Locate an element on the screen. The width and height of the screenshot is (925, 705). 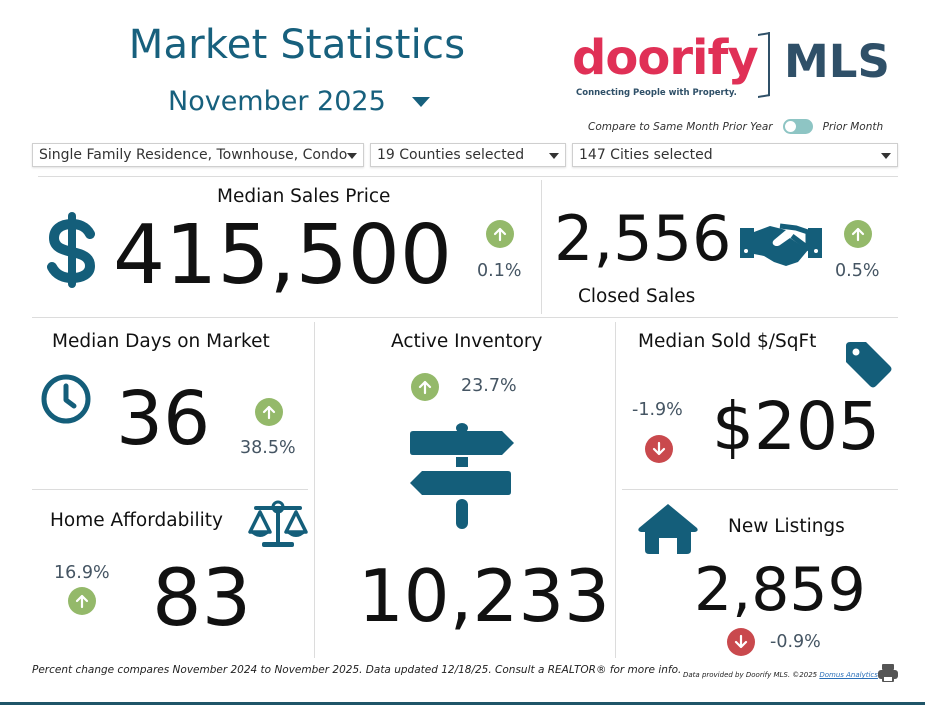
clock-icon is located at coordinates (66, 399).